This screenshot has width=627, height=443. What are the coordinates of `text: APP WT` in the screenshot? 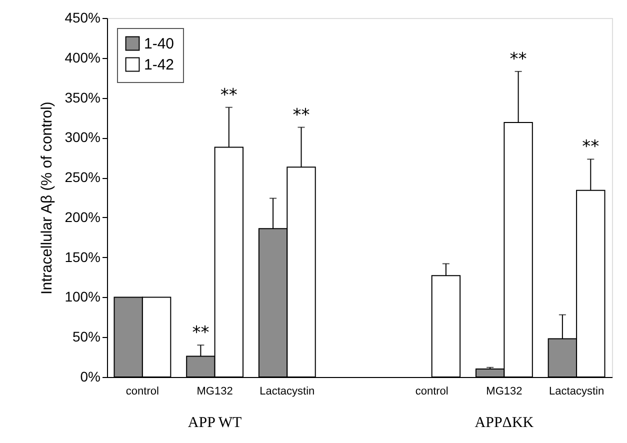 It's located at (215, 423).